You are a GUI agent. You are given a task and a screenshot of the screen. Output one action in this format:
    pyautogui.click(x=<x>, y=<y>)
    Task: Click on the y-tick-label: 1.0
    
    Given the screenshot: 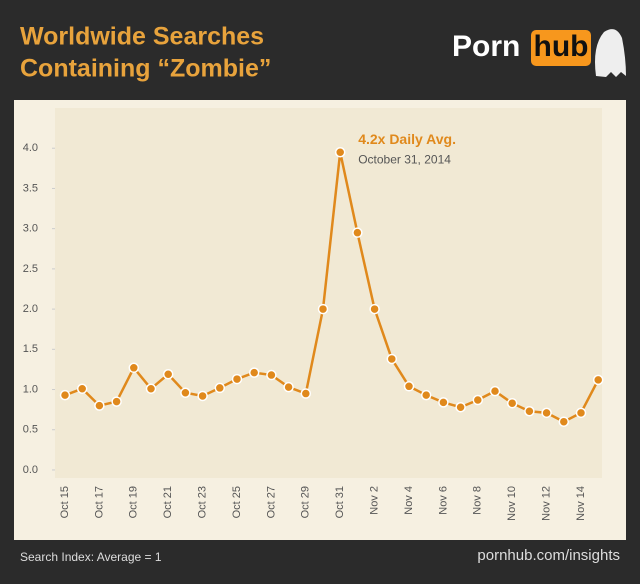 What is the action you would take?
    pyautogui.click(x=30, y=389)
    